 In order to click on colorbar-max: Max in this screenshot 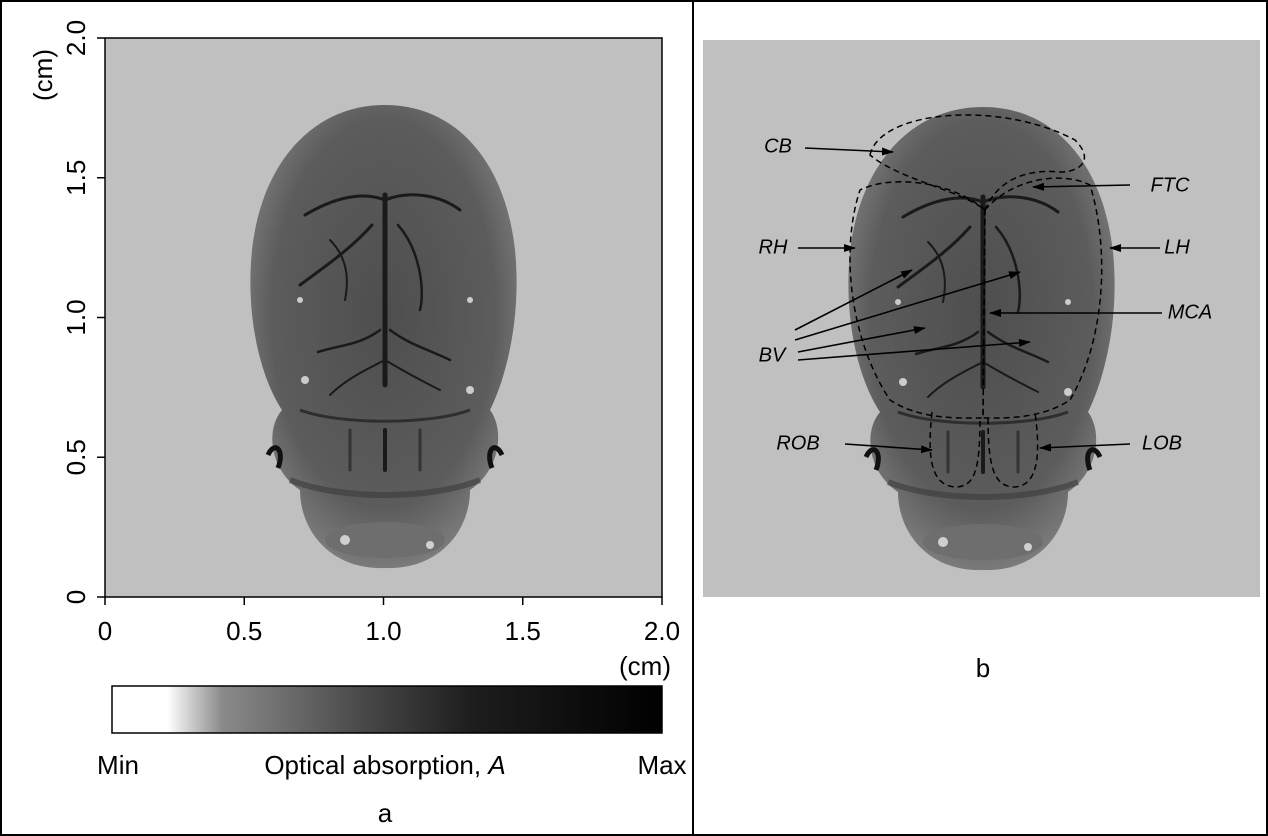, I will do `click(661, 765)`.